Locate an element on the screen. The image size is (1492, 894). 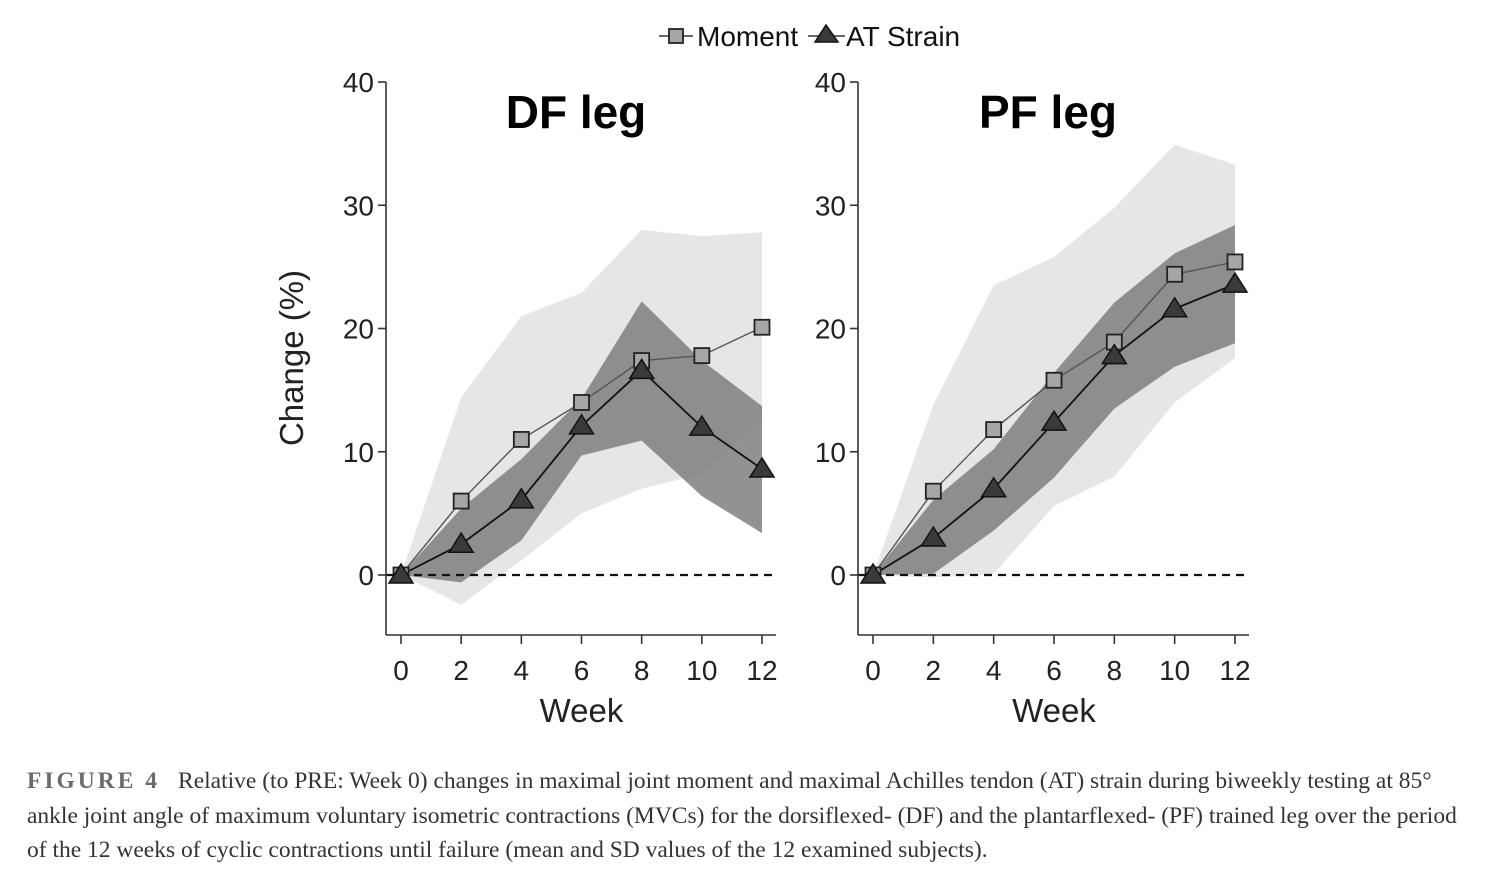
y-axis-title: Change (%) is located at coordinates (291, 358).